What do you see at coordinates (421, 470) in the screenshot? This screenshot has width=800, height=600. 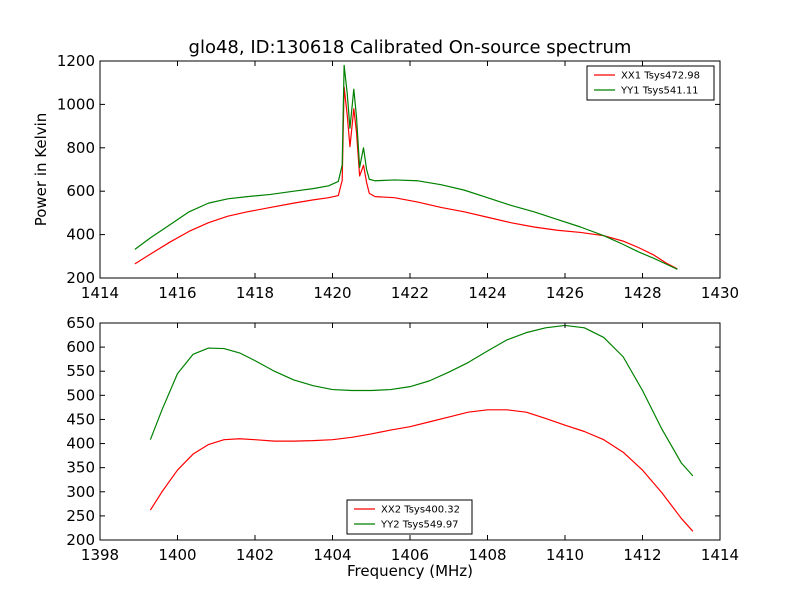 I see `series-line-xx2` at bounding box center [421, 470].